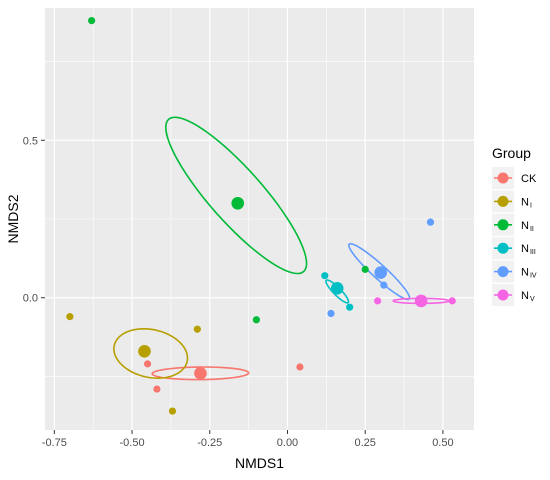 This screenshot has height=480, width=550. What do you see at coordinates (144, 351) in the screenshot?
I see `centroid-ni` at bounding box center [144, 351].